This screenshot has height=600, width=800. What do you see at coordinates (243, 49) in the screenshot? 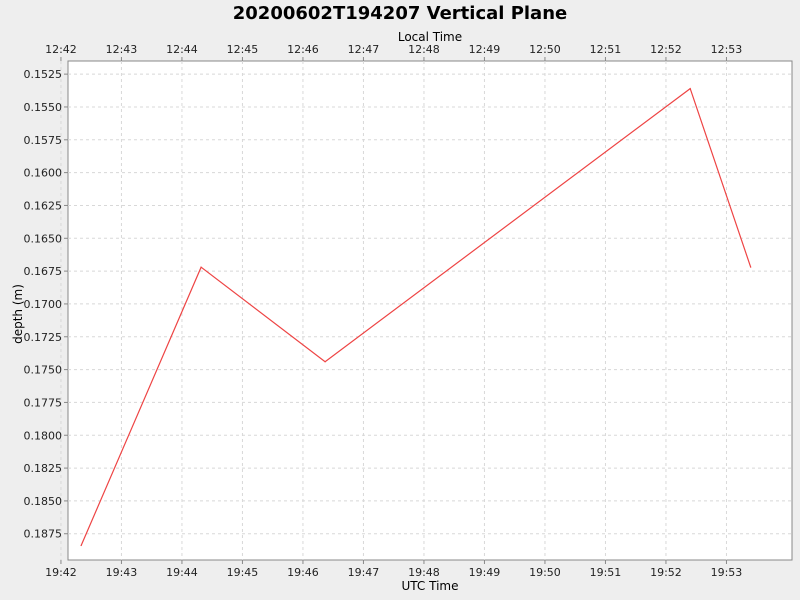
I see `top-tick-label: 12:45` at bounding box center [243, 49].